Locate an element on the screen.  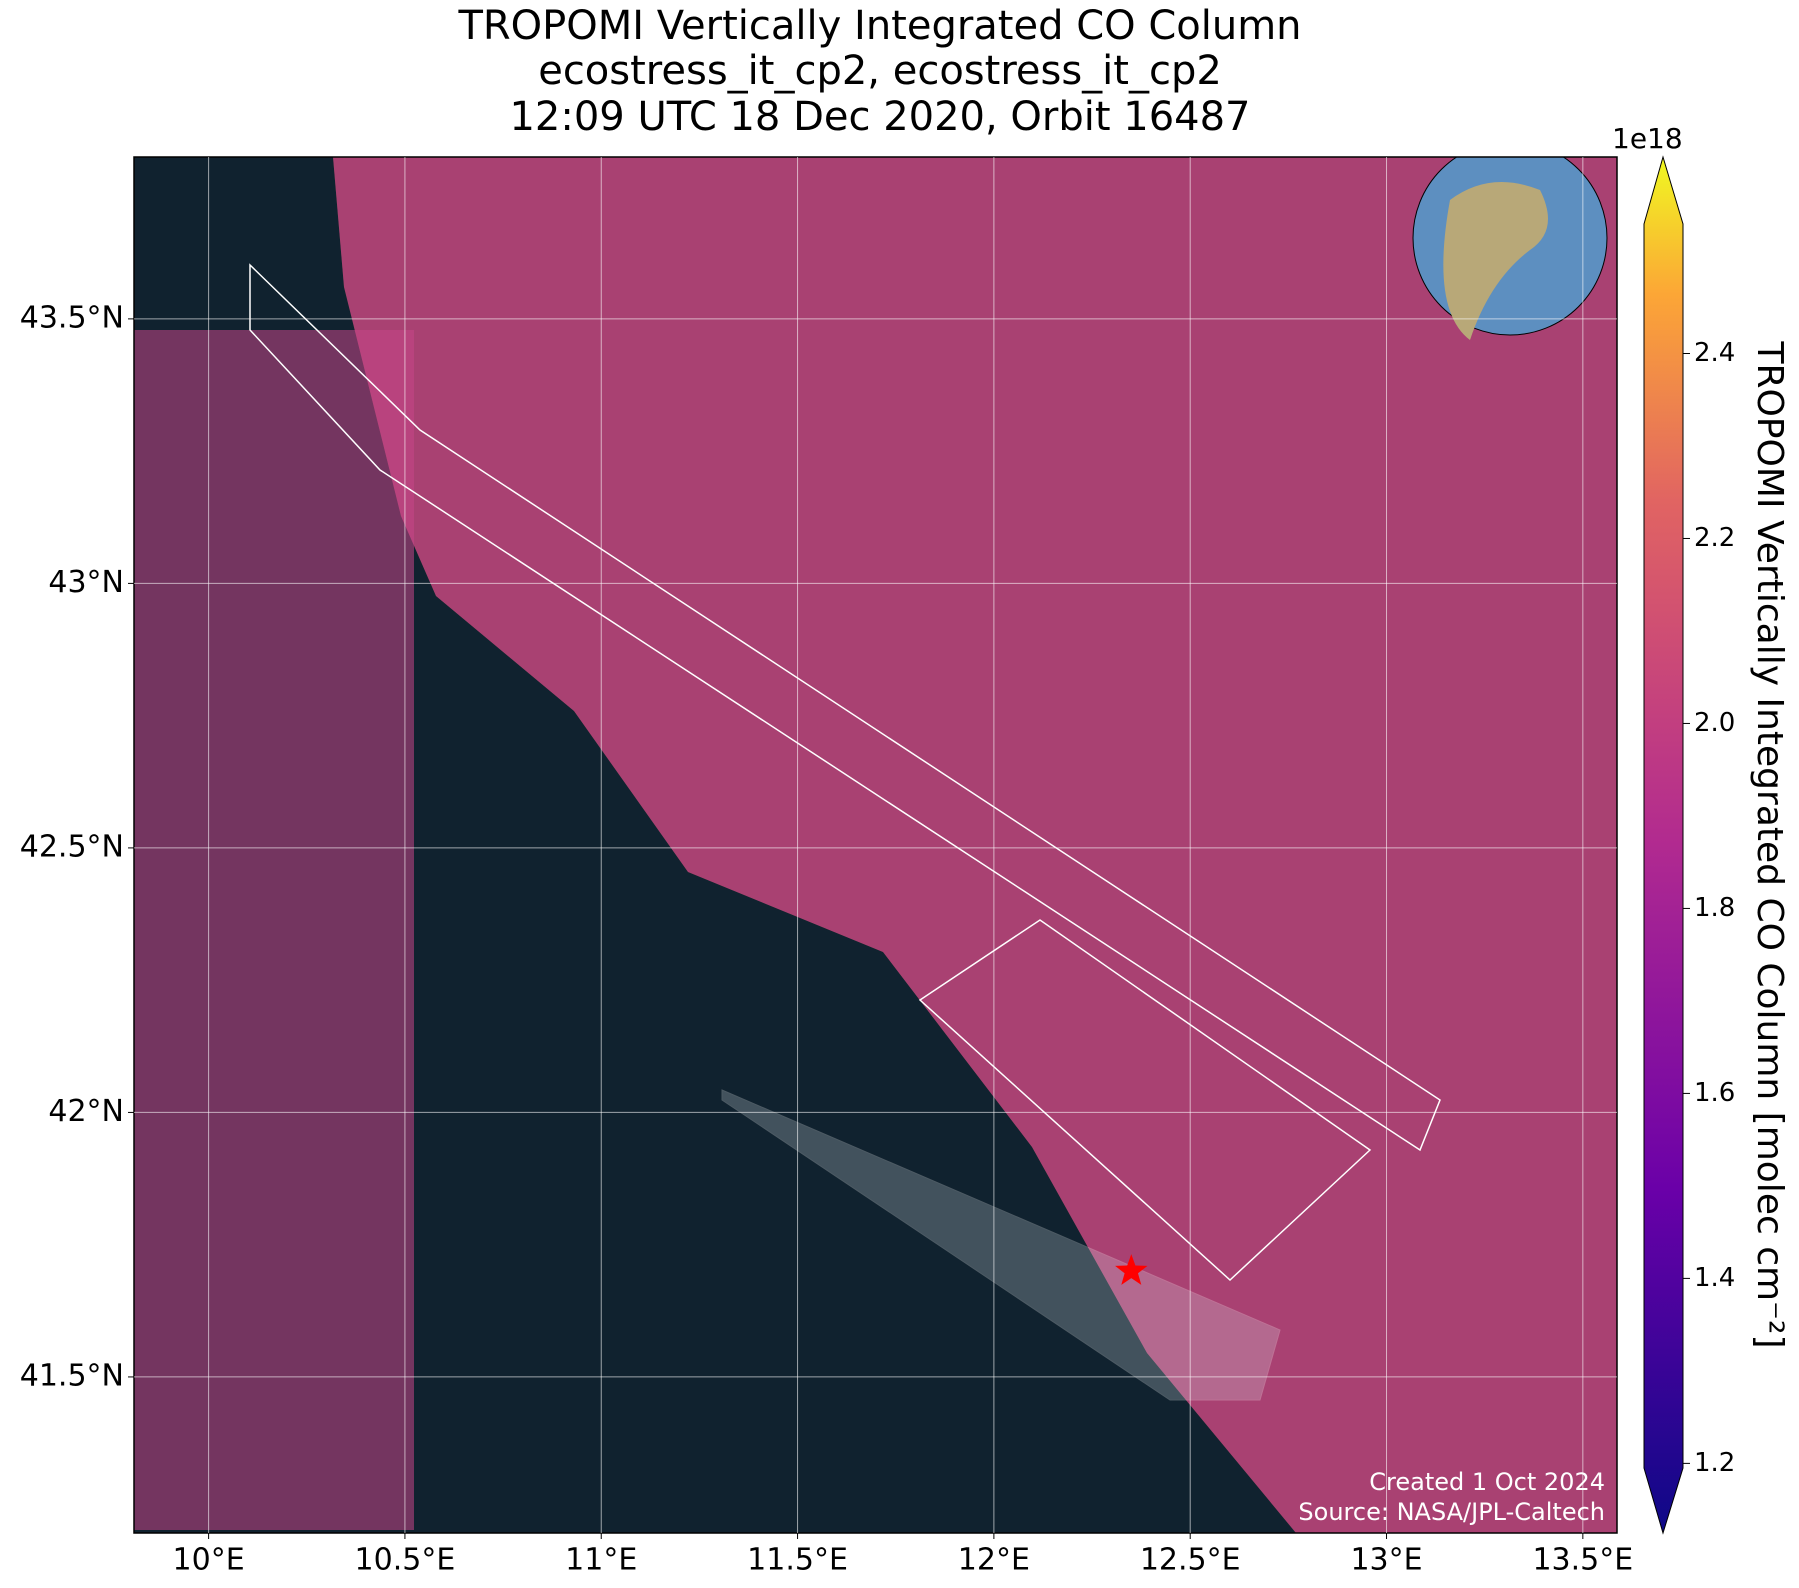
y-tick-label: 42.5°N is located at coordinates (72, 846).